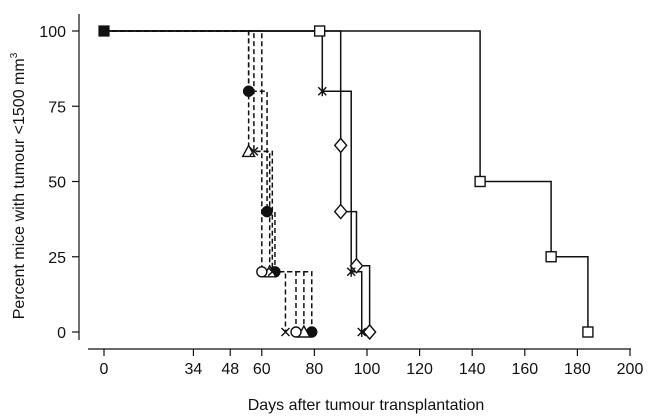  Describe the element at coordinates (472, 369) in the screenshot. I see `x-tick-label: 140` at that location.